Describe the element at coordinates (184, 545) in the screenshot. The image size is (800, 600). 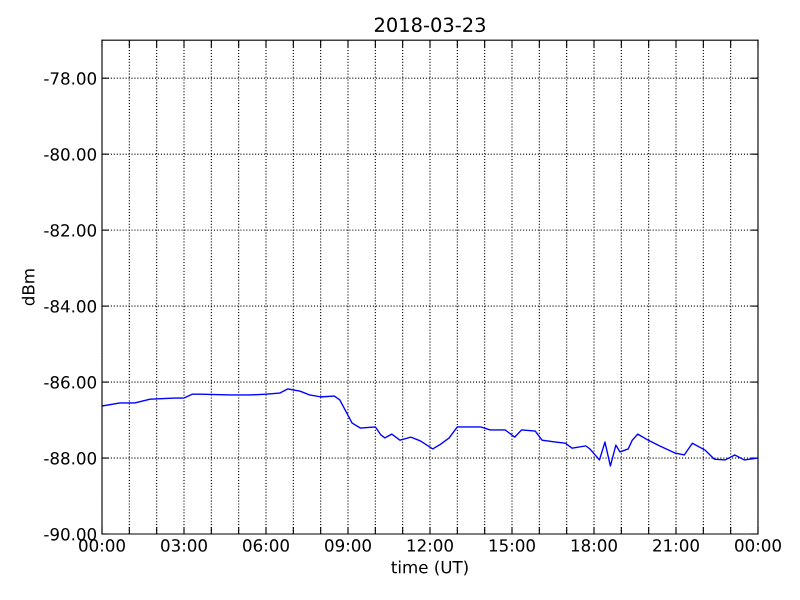
I see `x-tick-label: 03:00` at that location.